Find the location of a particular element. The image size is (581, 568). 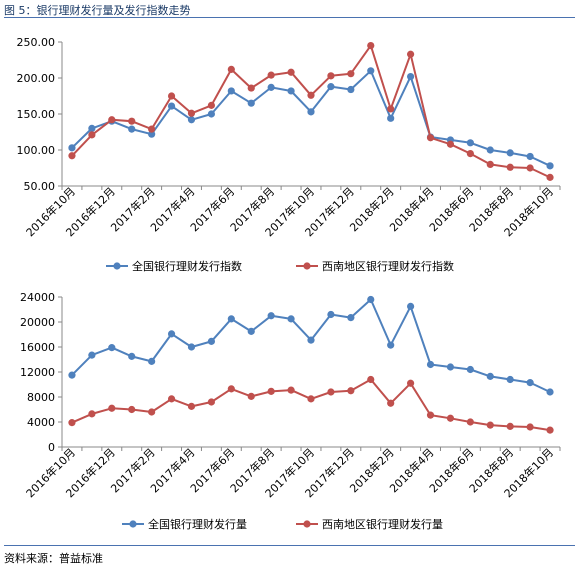

y-tick-label: 100.00 is located at coordinates (36, 150).